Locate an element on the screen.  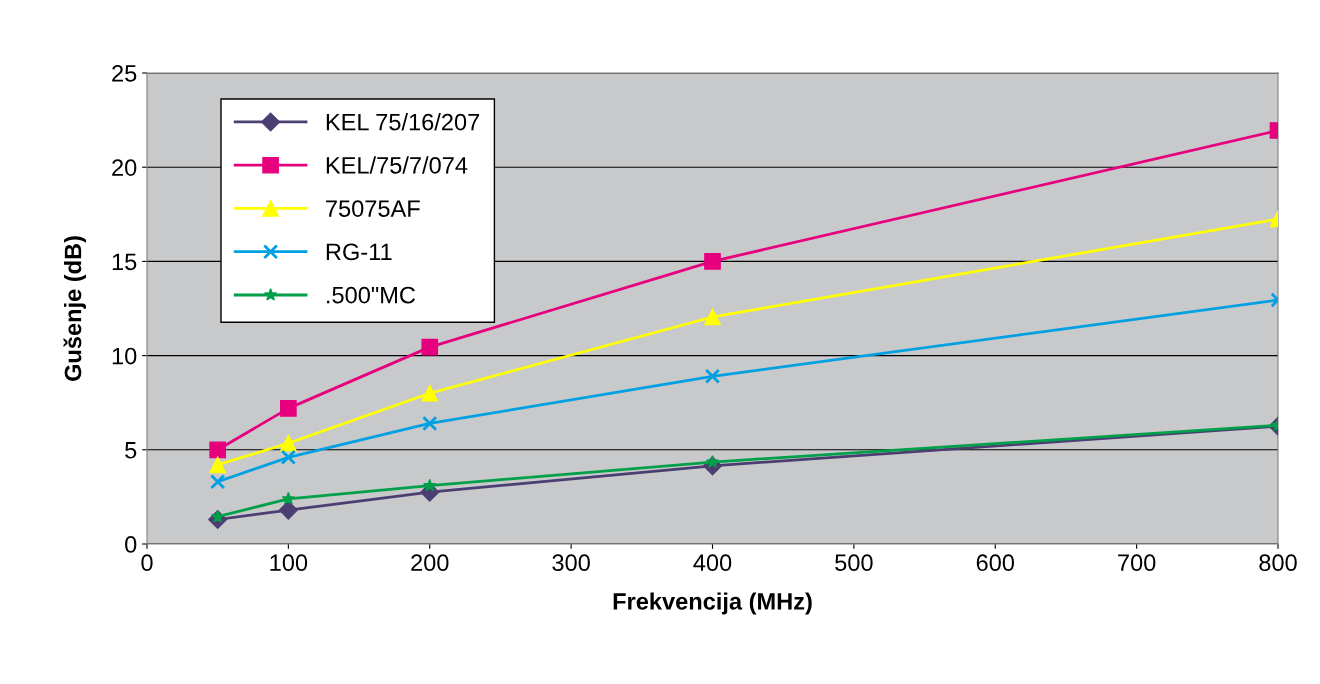
legend-label: KEL/75/7/074 is located at coordinates (397, 165).